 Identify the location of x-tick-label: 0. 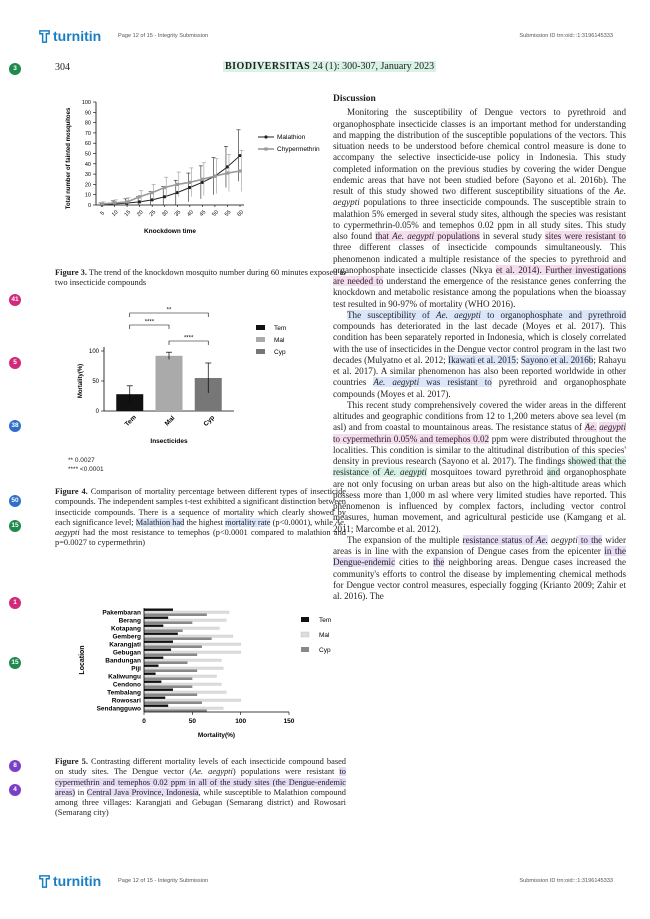
(144, 721).